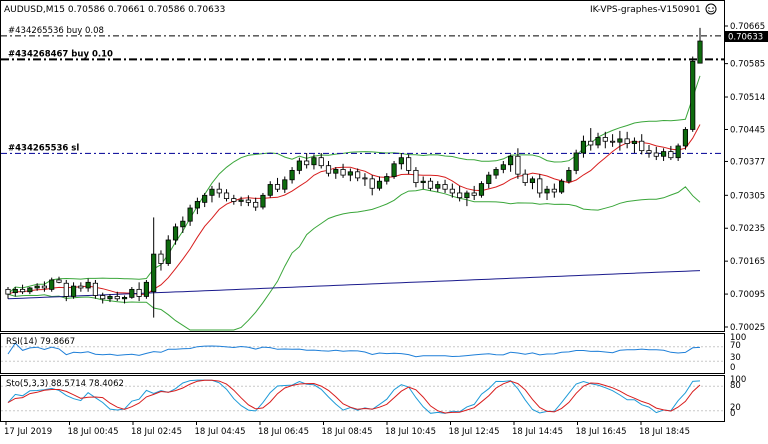 The height and width of the screenshot is (444, 768). I want to click on order-label-buy-010: #434268467 buy 0.10, so click(60, 54).